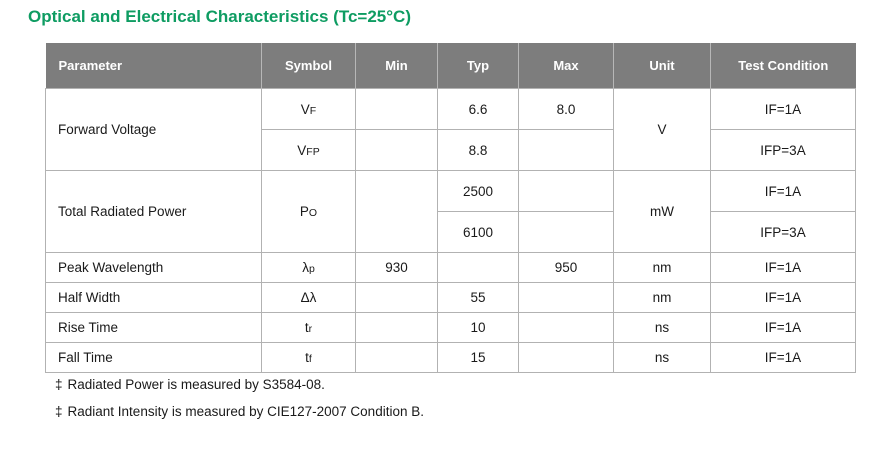  I want to click on table-row-peak-wavelength: Peak Wavelength λp 930 950 nm IF=1A, so click(450, 267).